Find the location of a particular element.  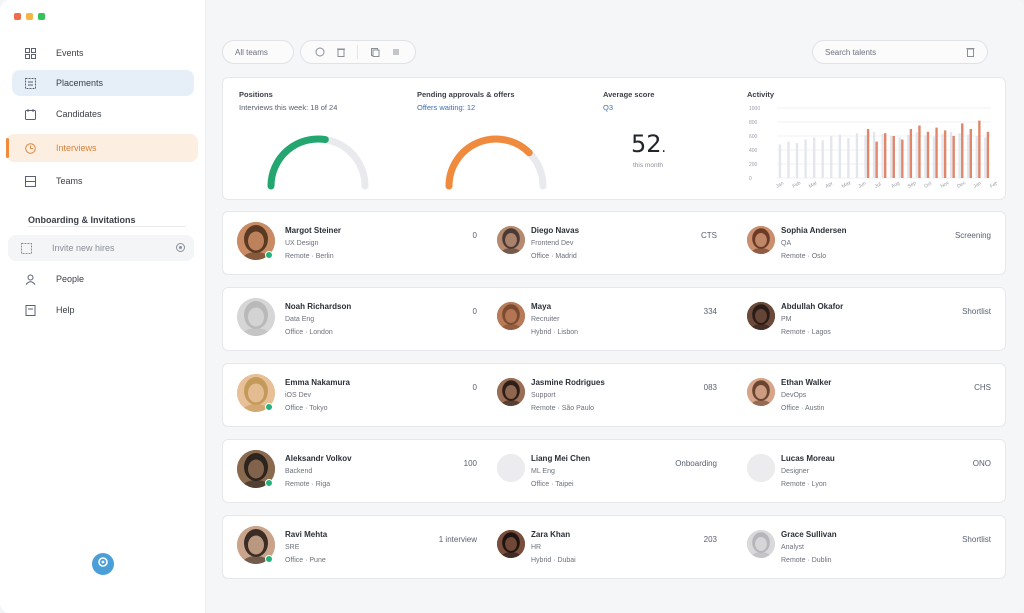

copy-icon is located at coordinates (375, 52).